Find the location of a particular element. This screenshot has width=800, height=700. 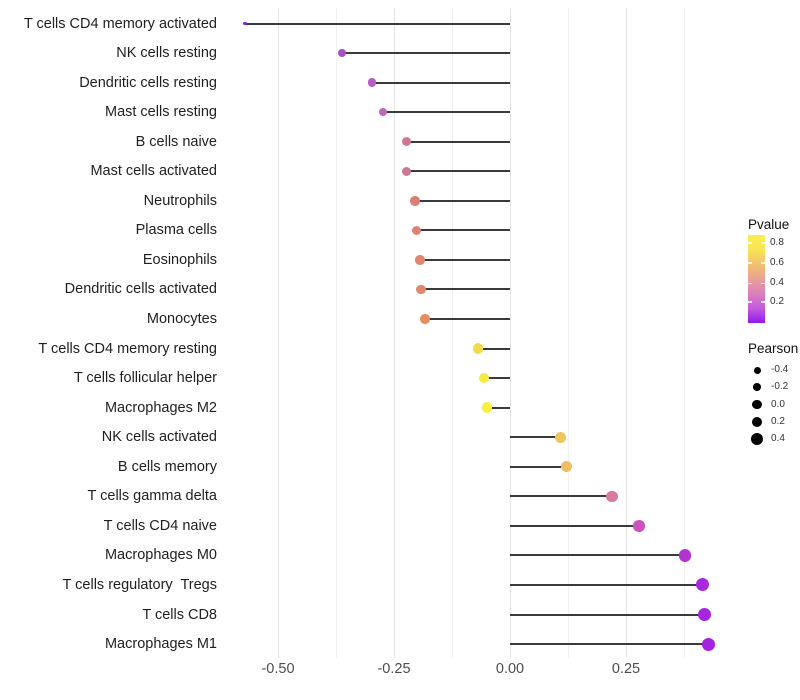

y-axis-label: T cells gamma delta is located at coordinates (152, 496).